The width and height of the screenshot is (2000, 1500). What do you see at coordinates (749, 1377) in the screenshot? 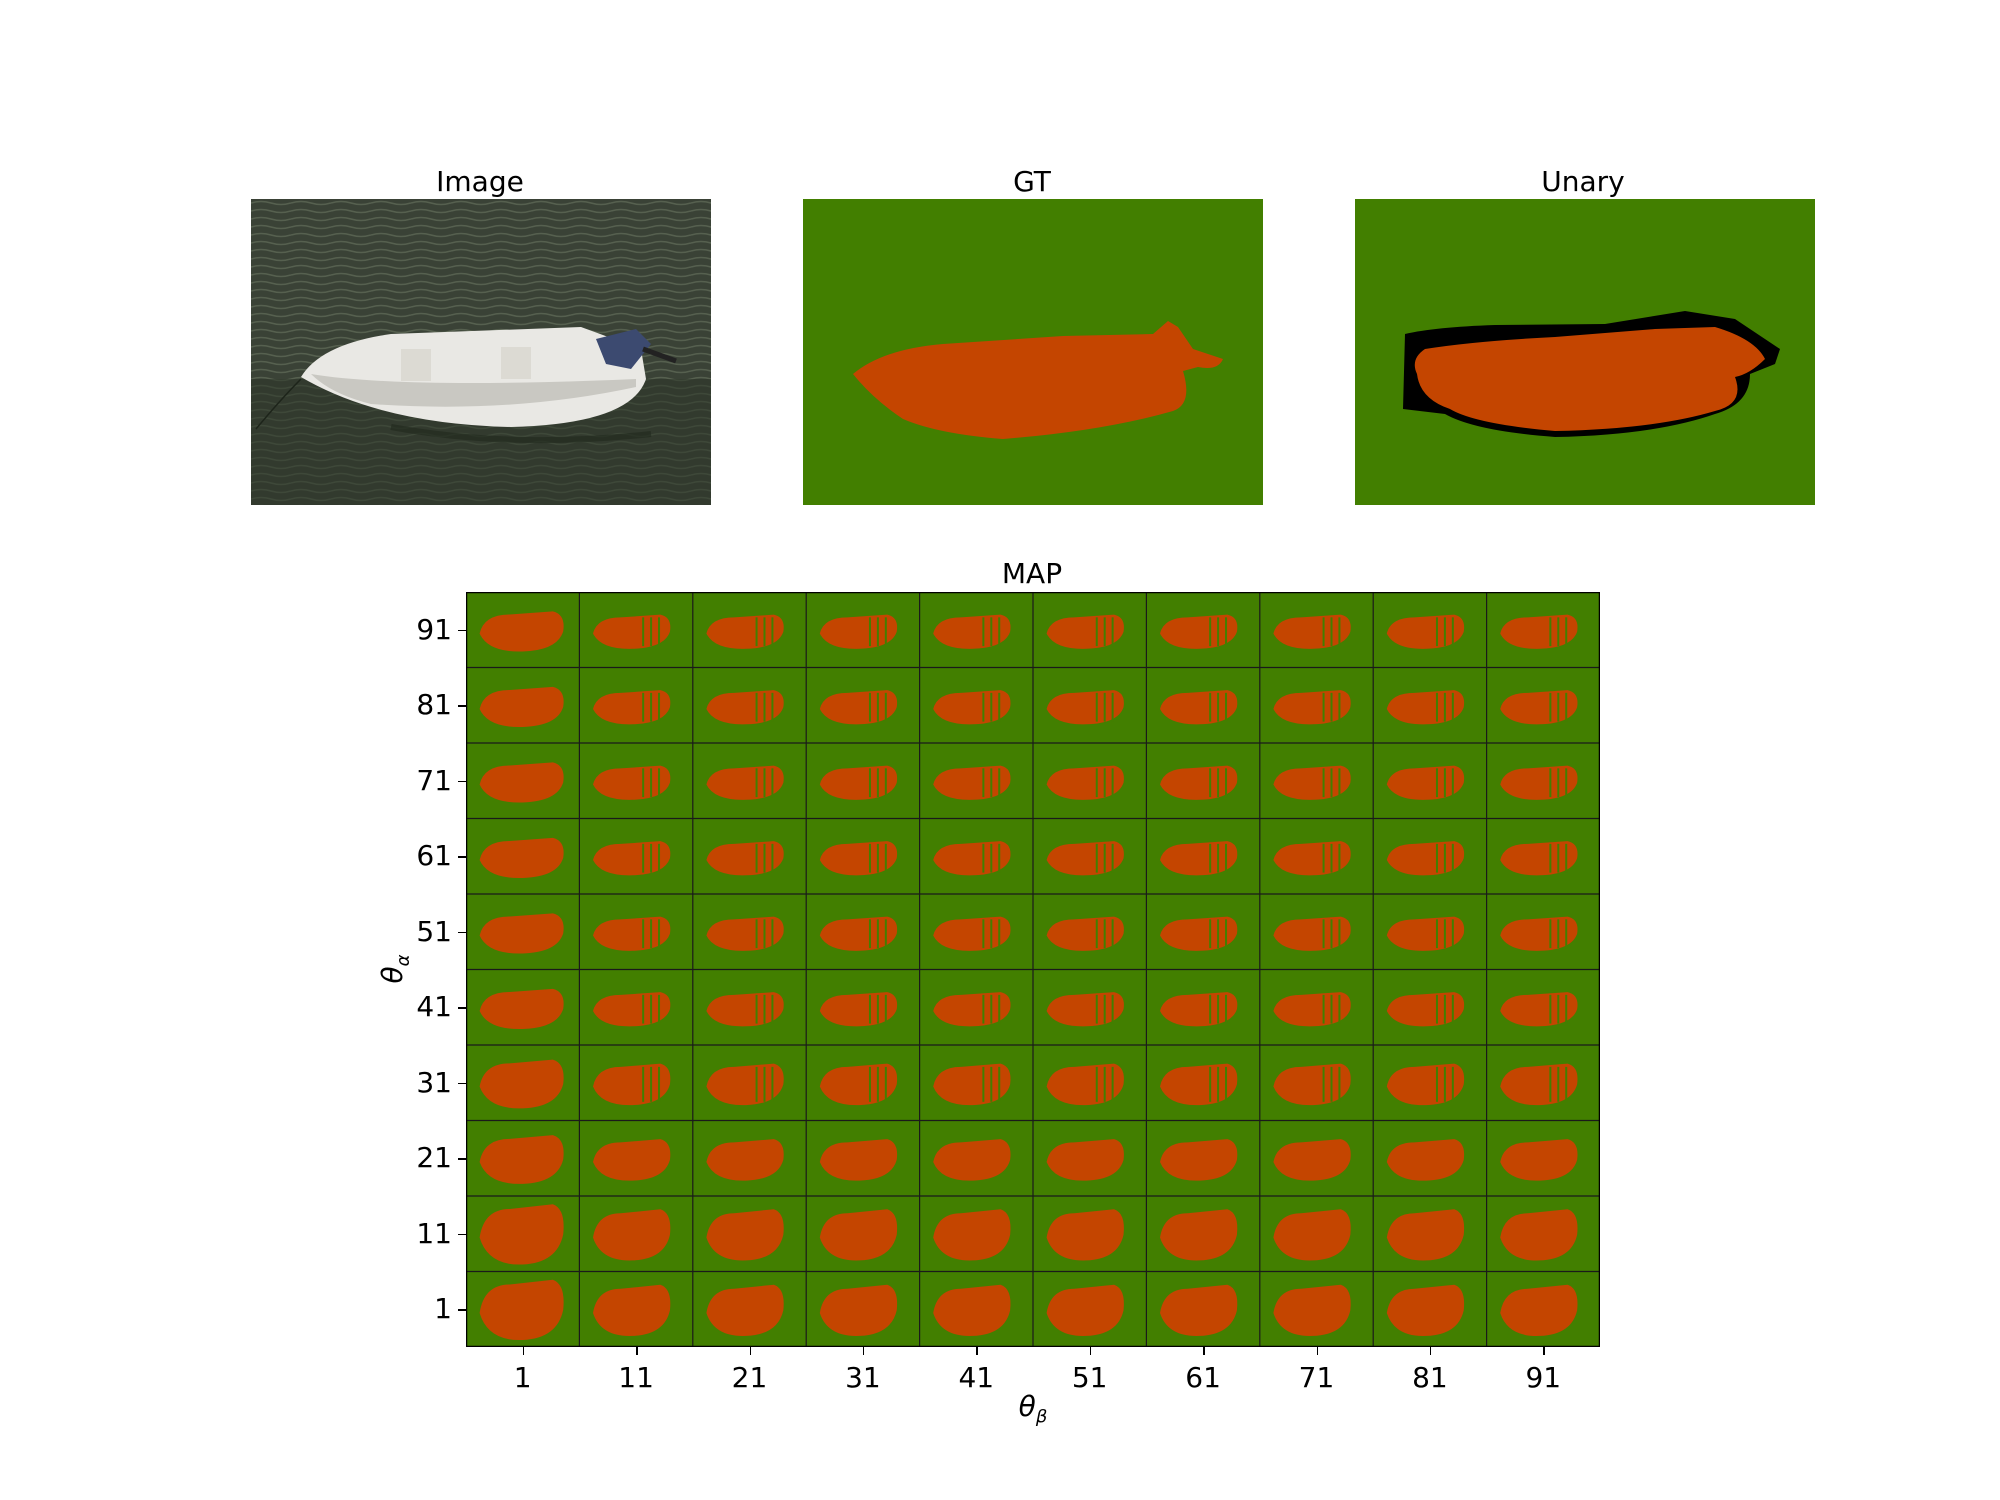
I see `x-tick-label: 21` at bounding box center [749, 1377].